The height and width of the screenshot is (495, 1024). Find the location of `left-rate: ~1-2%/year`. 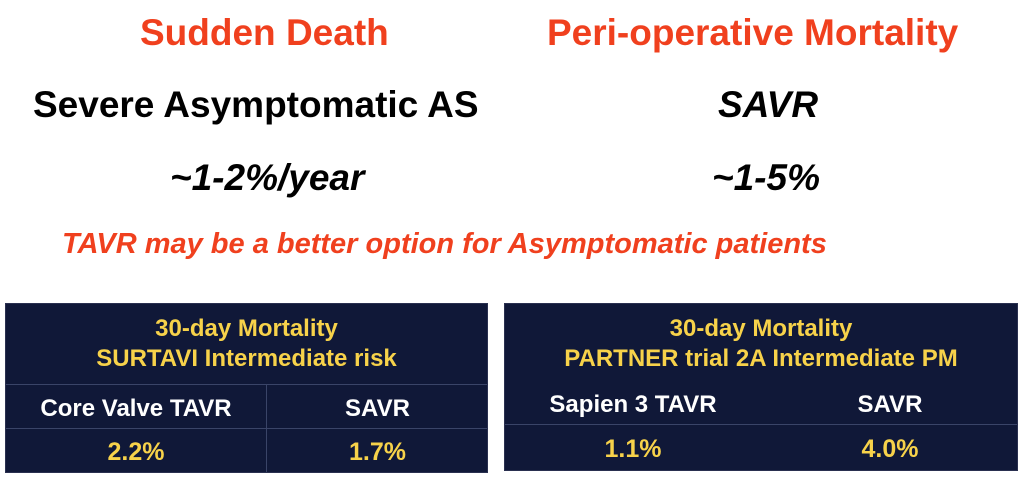

left-rate: ~1-2%/year is located at coordinates (267, 177).